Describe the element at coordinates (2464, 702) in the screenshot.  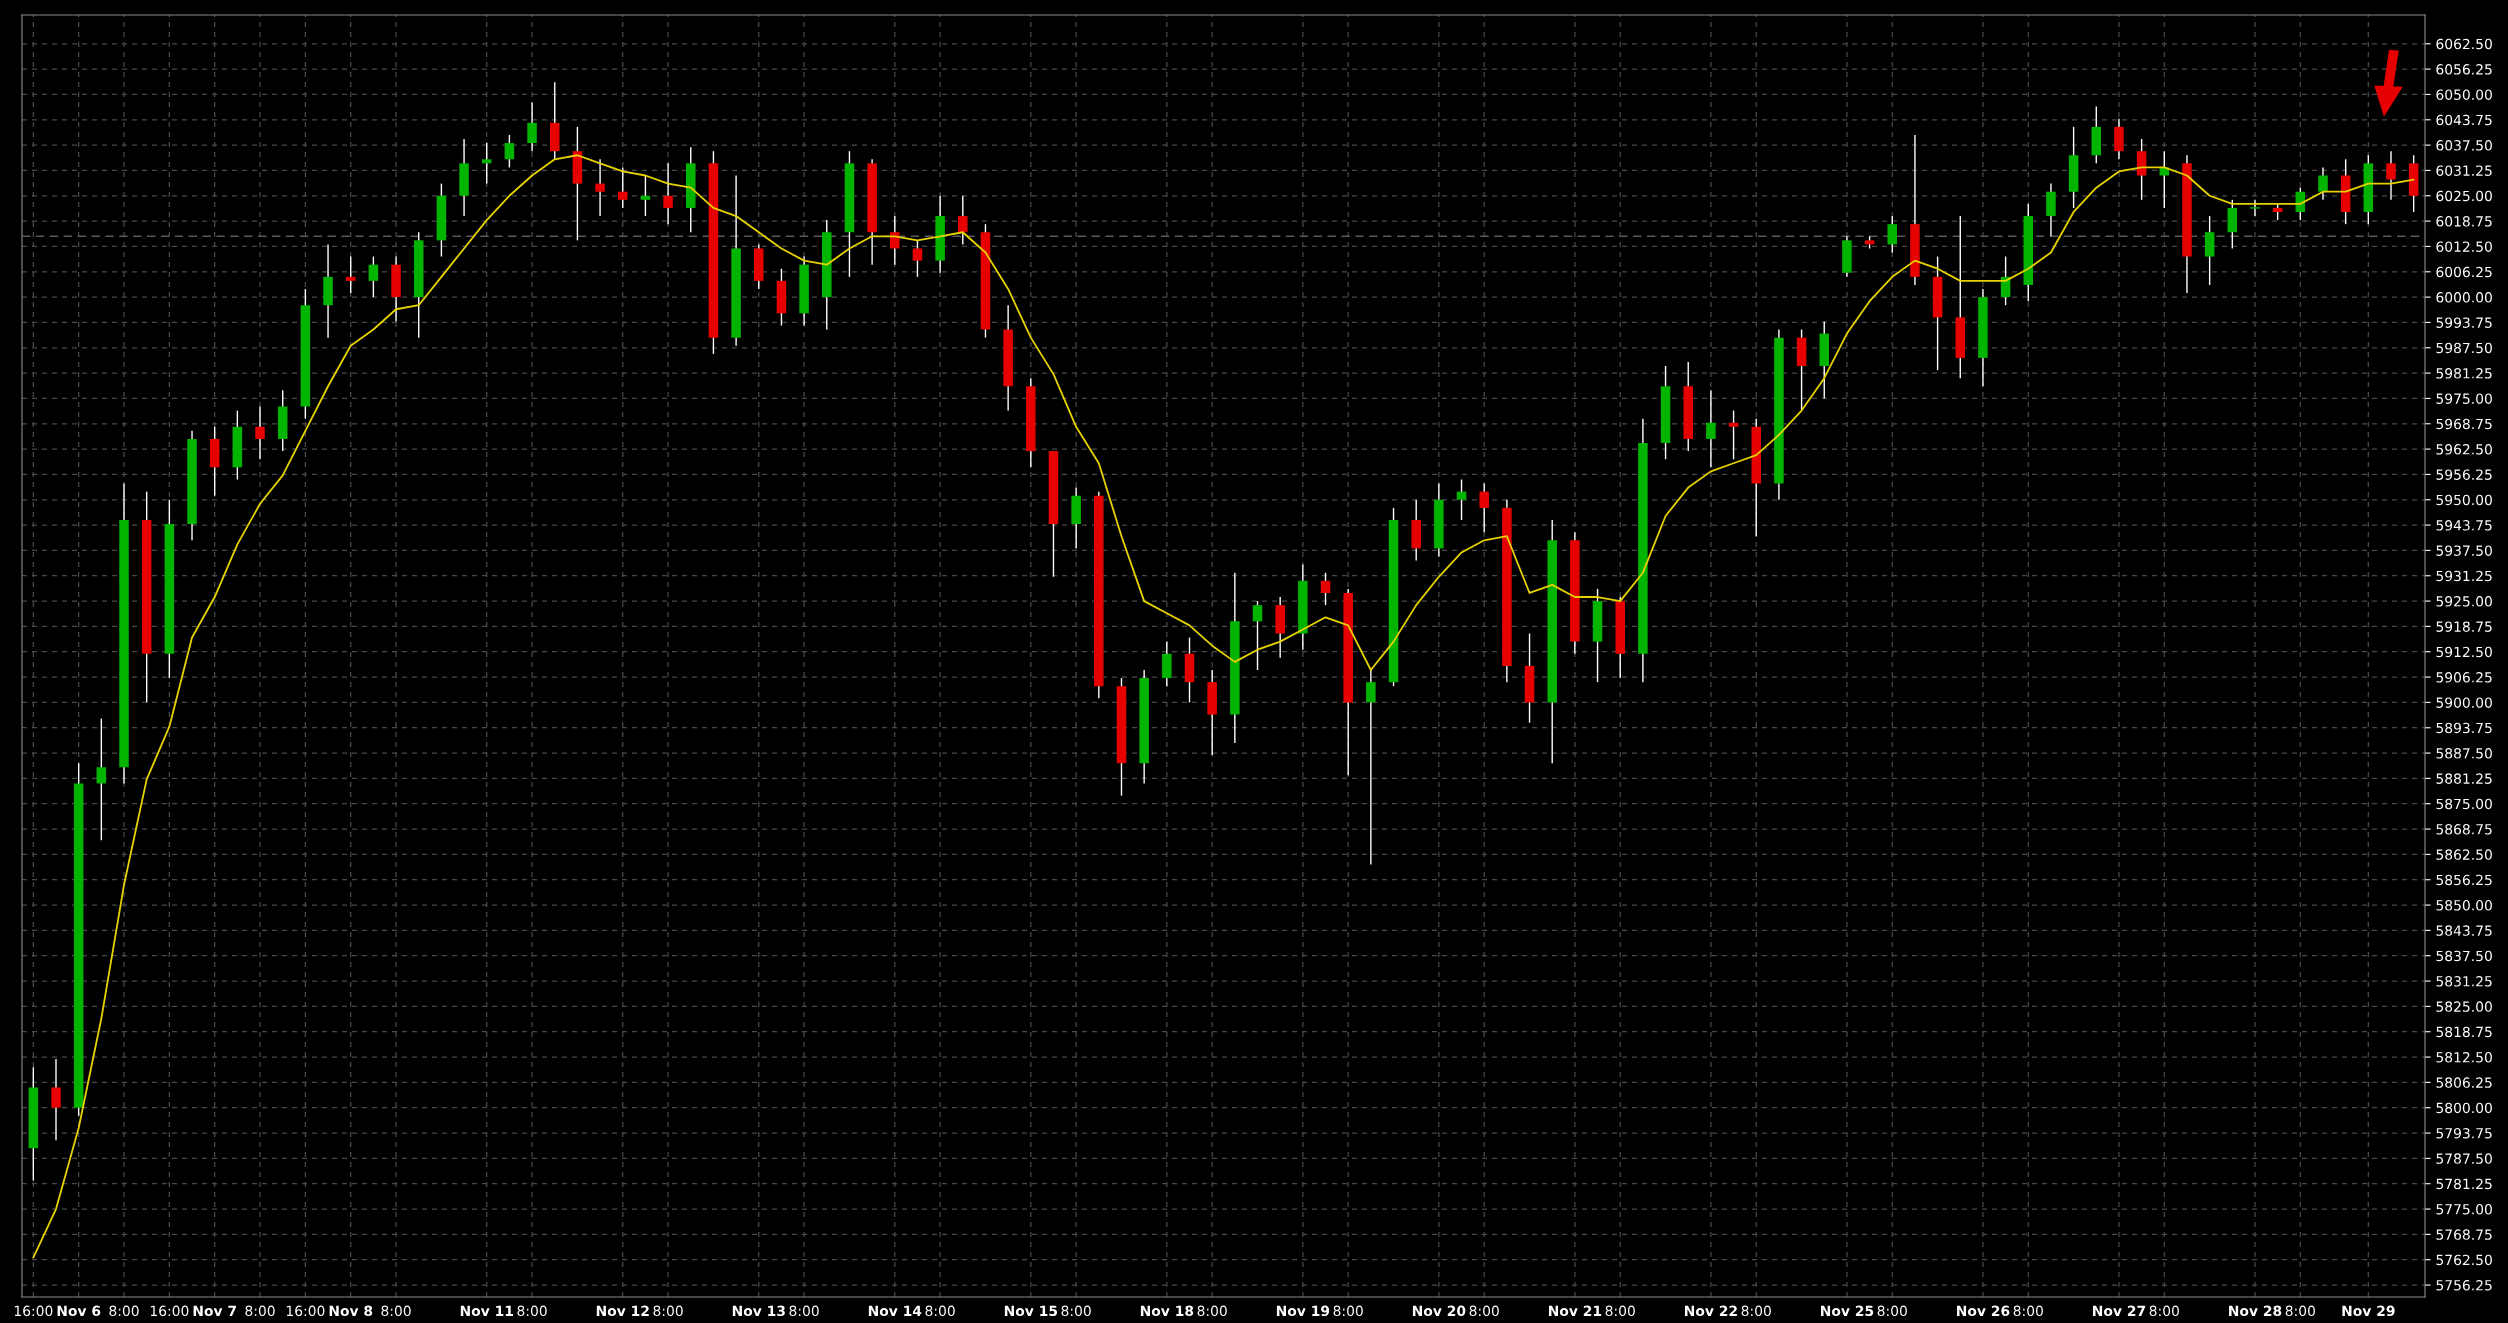
I see `y-tick-label: 5900.00` at that location.